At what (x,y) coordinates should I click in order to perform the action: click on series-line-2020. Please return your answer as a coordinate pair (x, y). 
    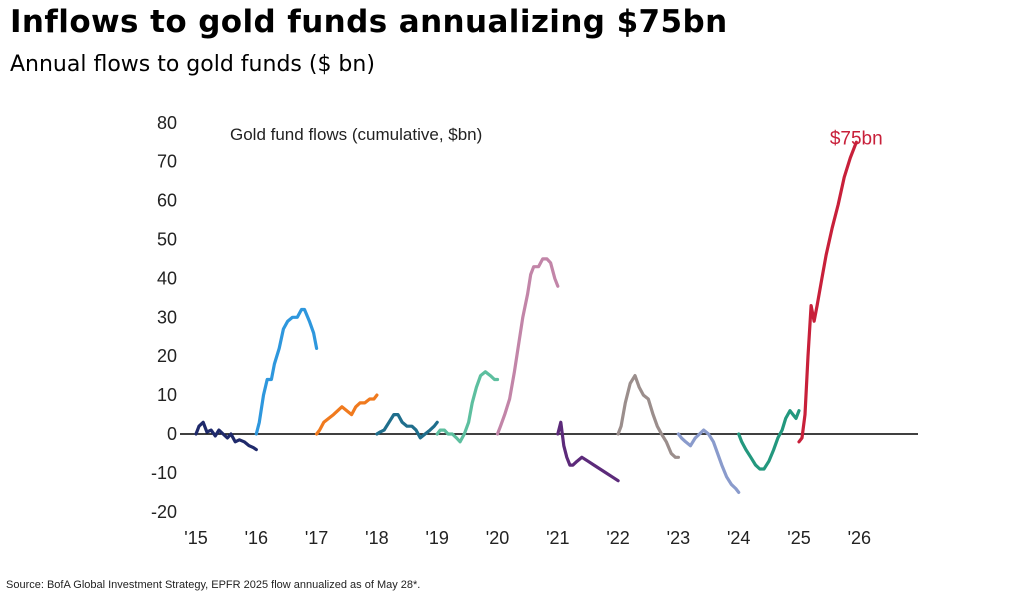
    Looking at the image, I should click on (527, 346).